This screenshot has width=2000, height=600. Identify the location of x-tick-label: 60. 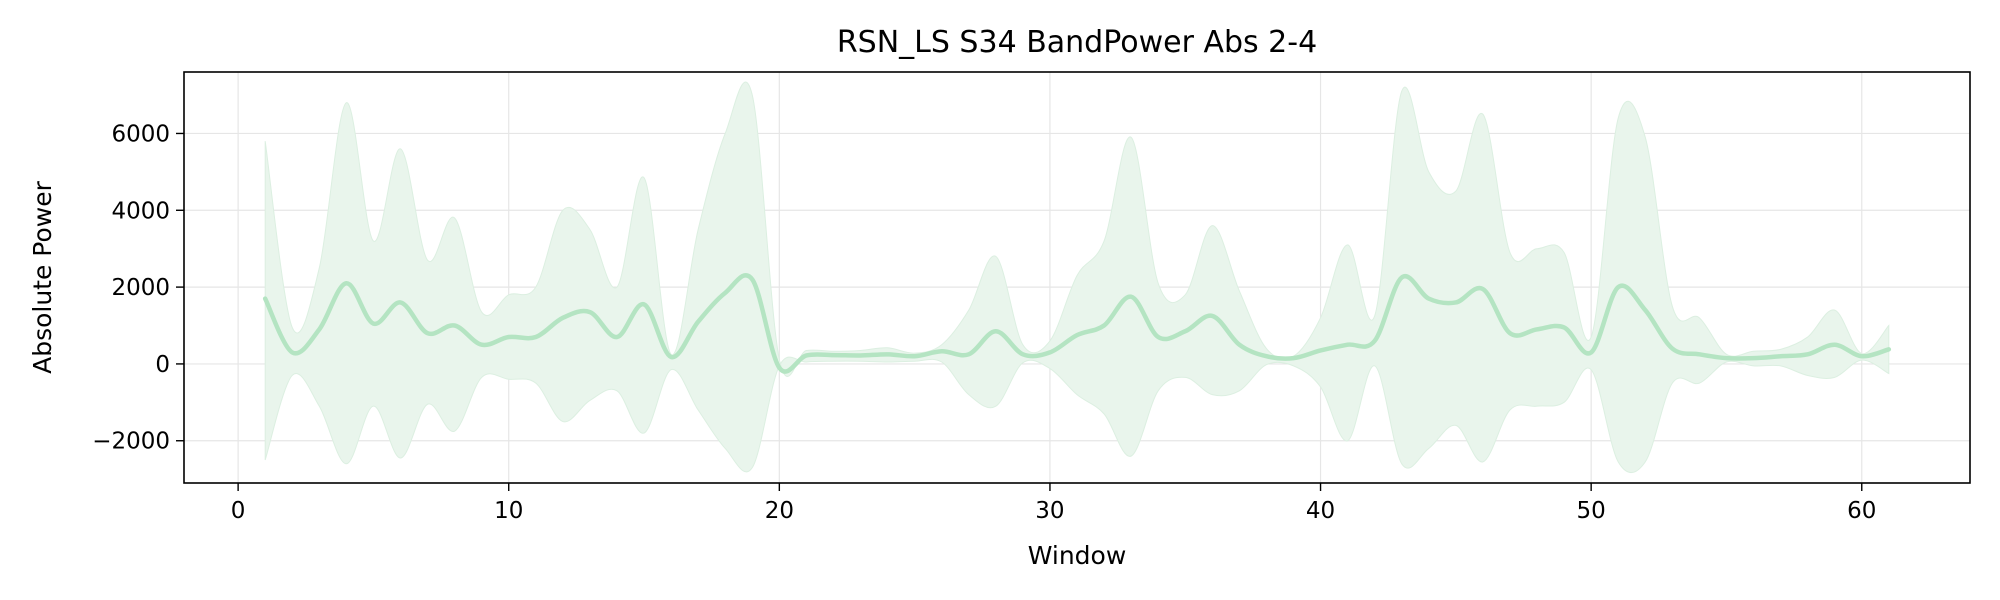
(1861, 511).